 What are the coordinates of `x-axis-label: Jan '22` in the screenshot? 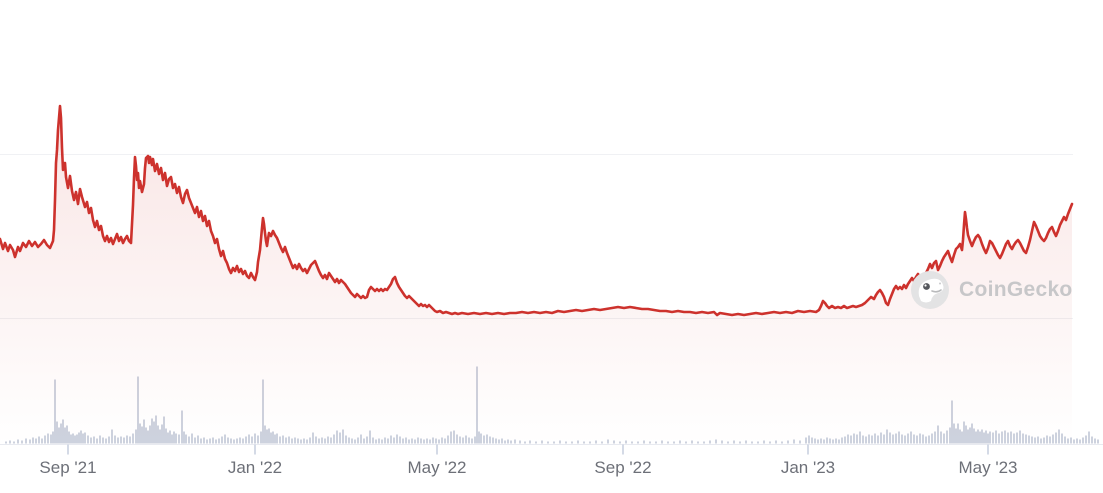 It's located at (255, 467).